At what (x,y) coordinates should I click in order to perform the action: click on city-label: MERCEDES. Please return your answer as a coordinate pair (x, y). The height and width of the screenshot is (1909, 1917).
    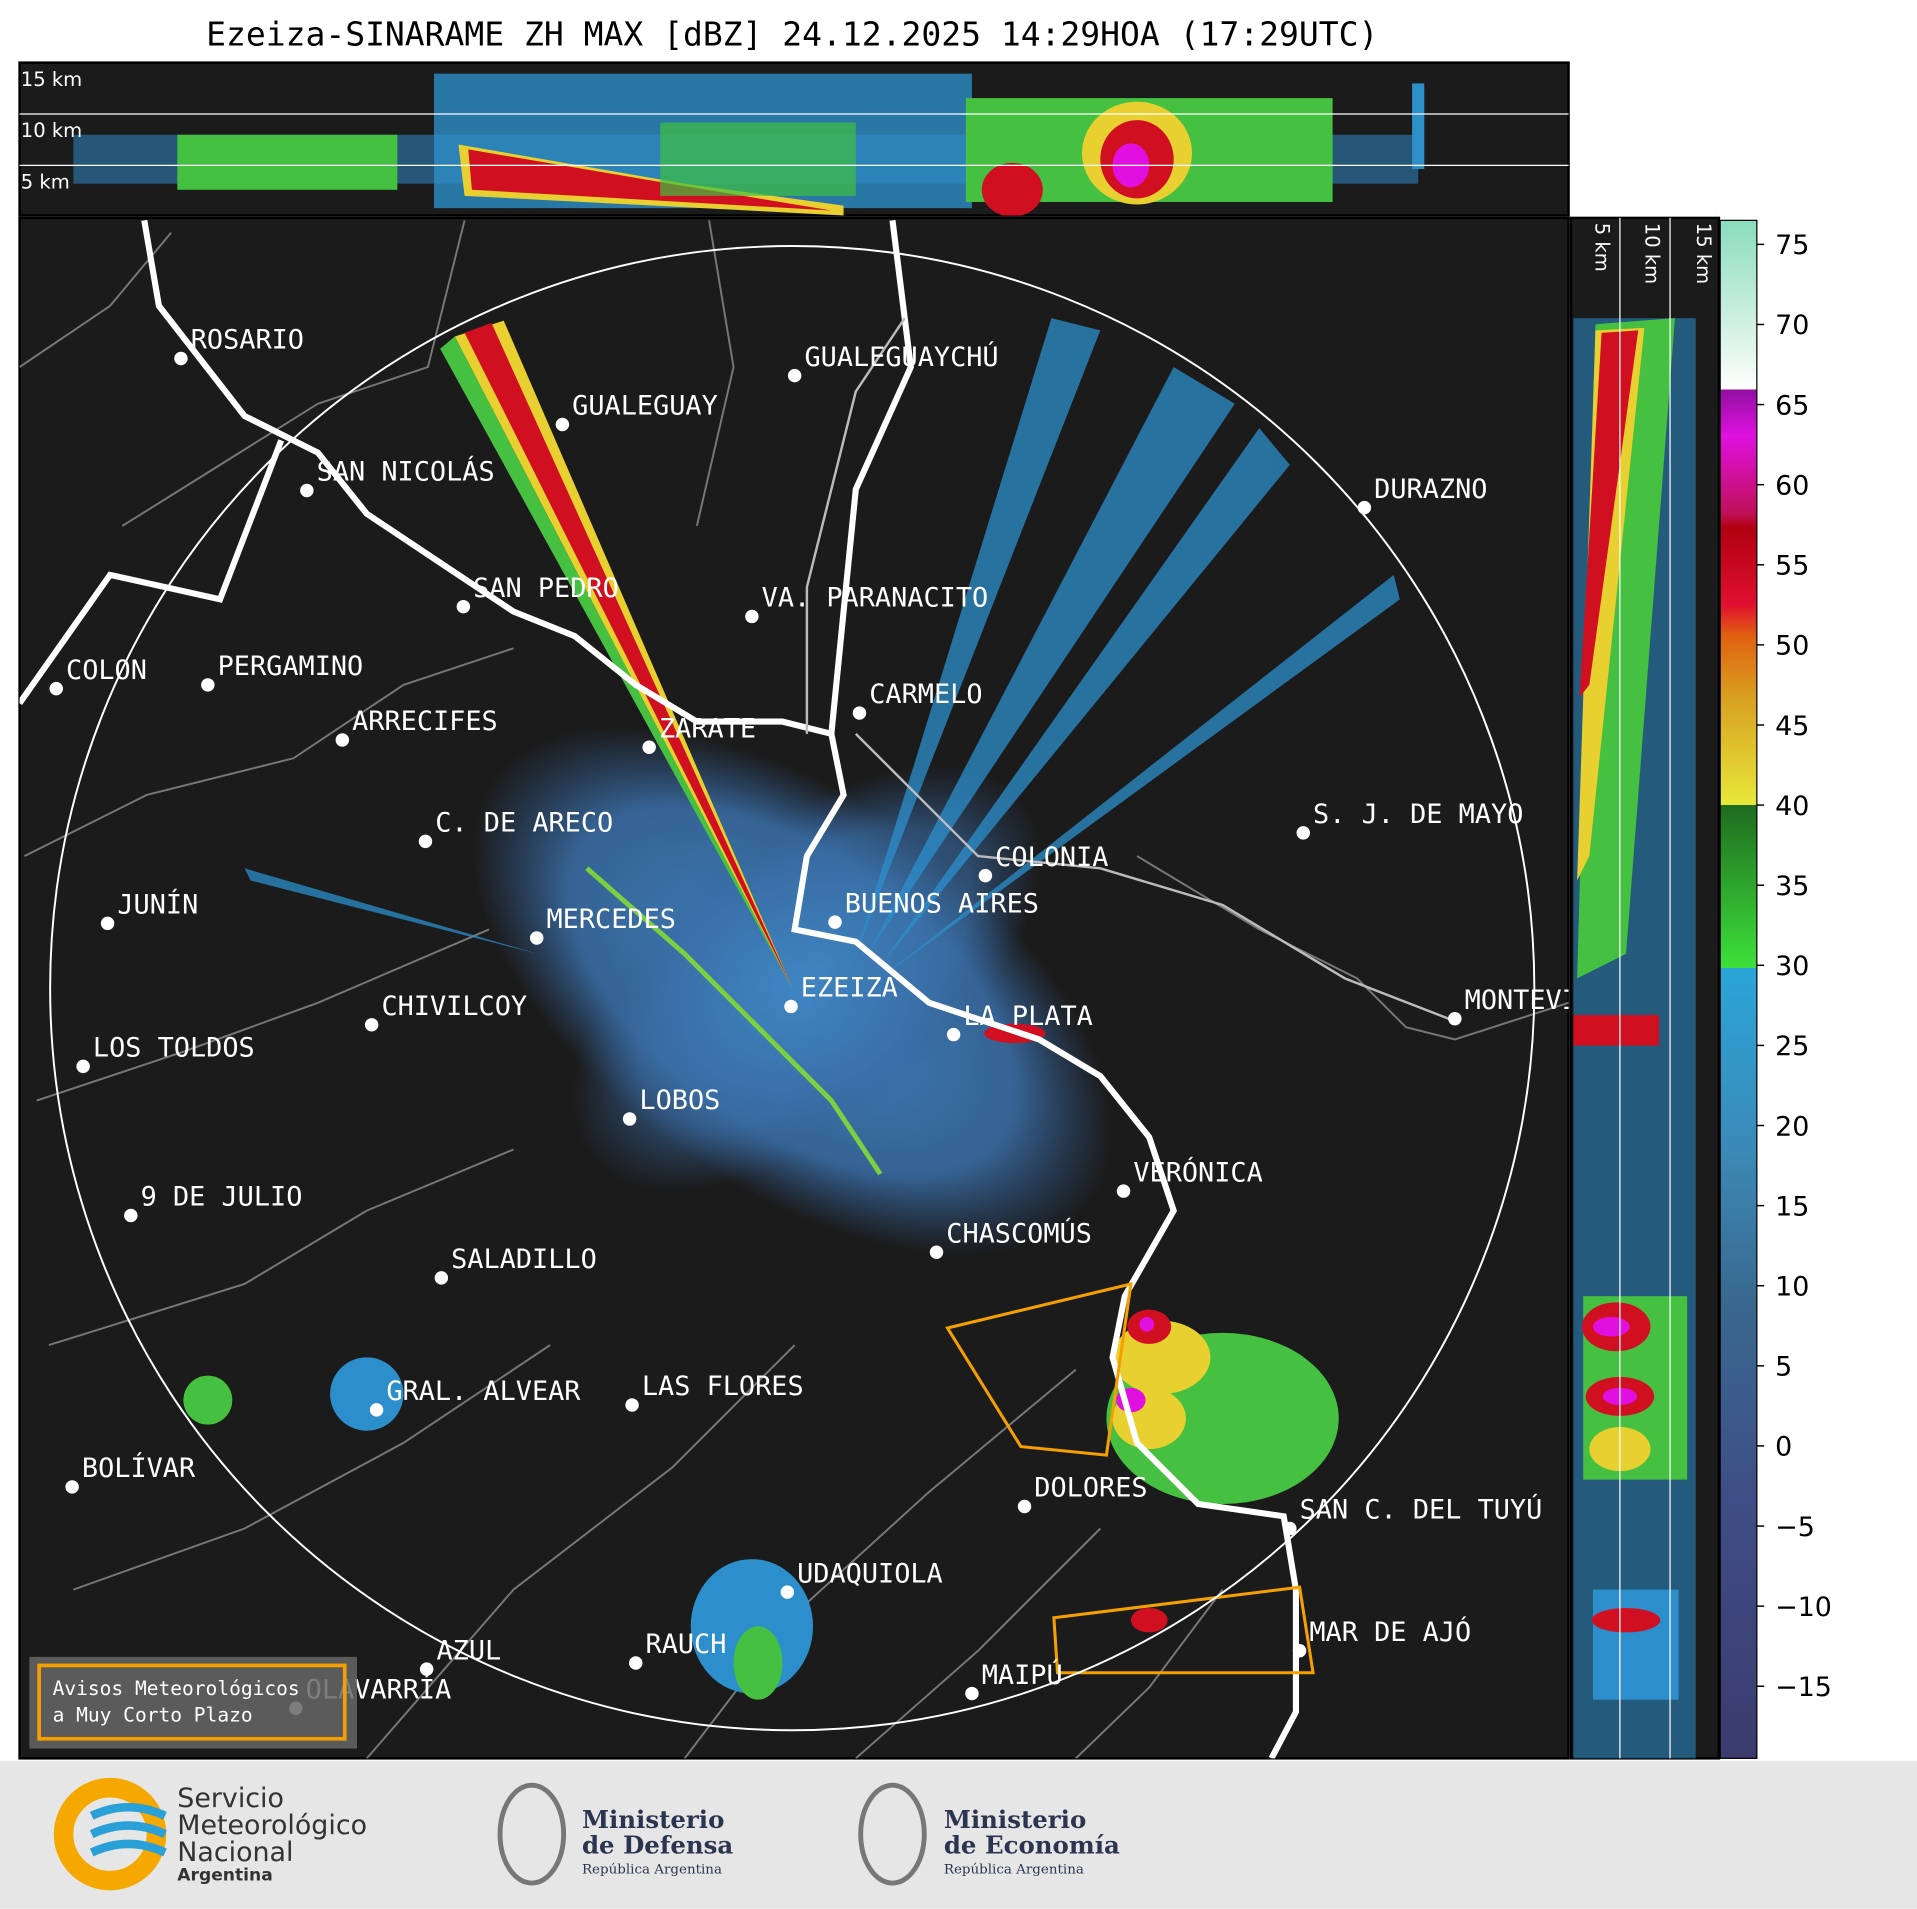
    Looking at the image, I should click on (610, 919).